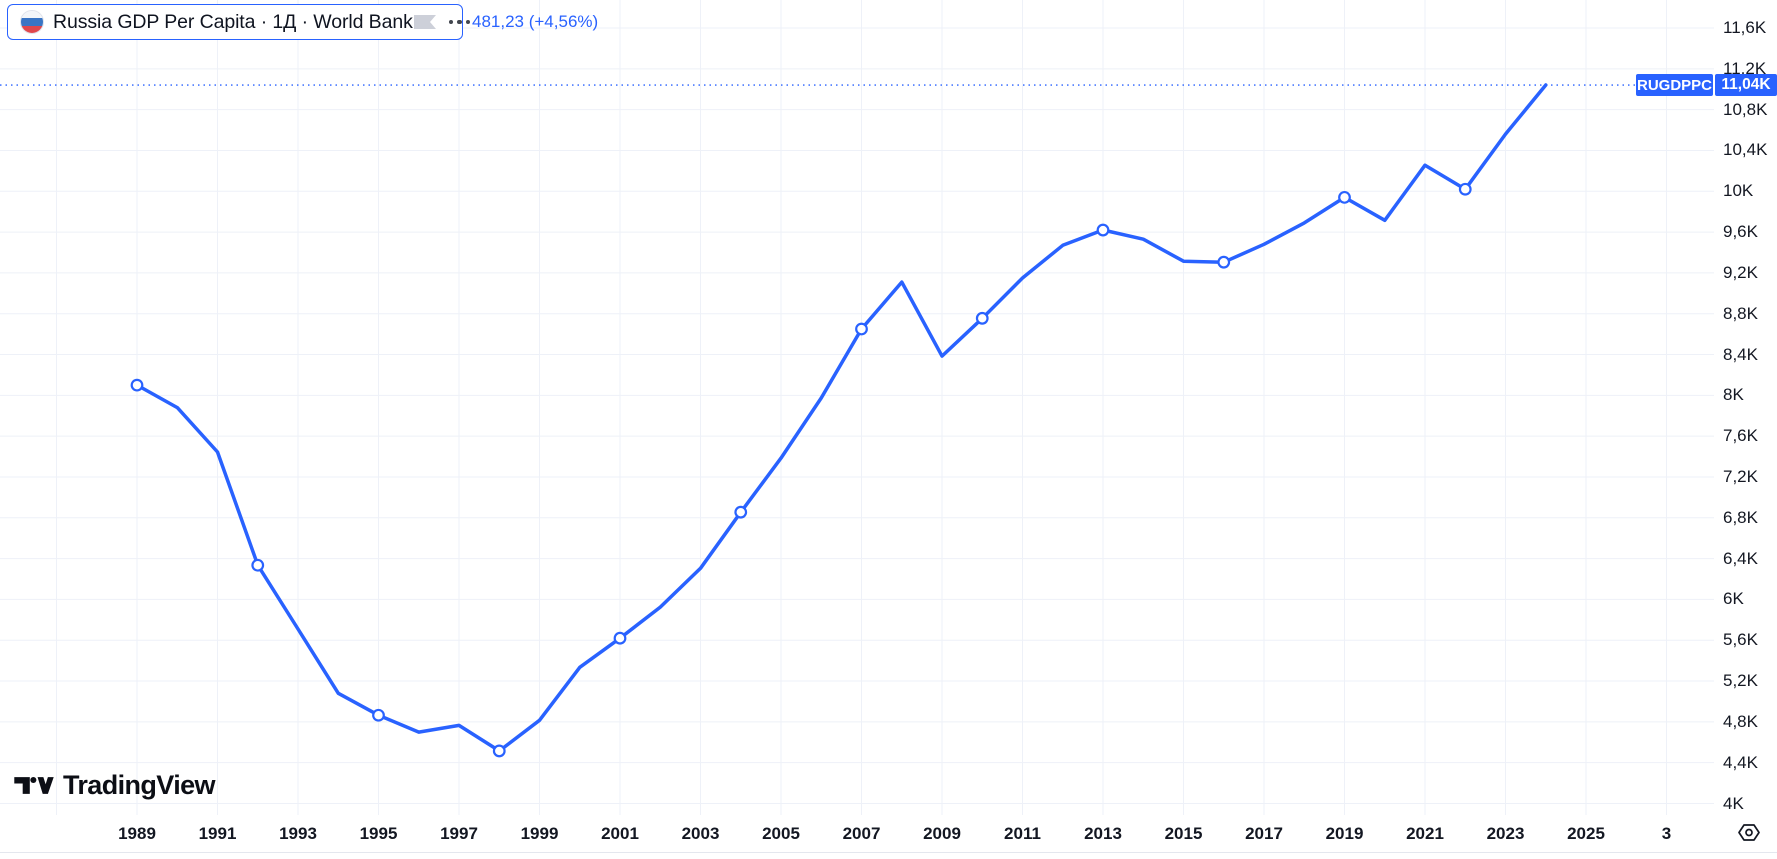  What do you see at coordinates (1738, 191) in the screenshot?
I see `price-tick-label: 10K` at bounding box center [1738, 191].